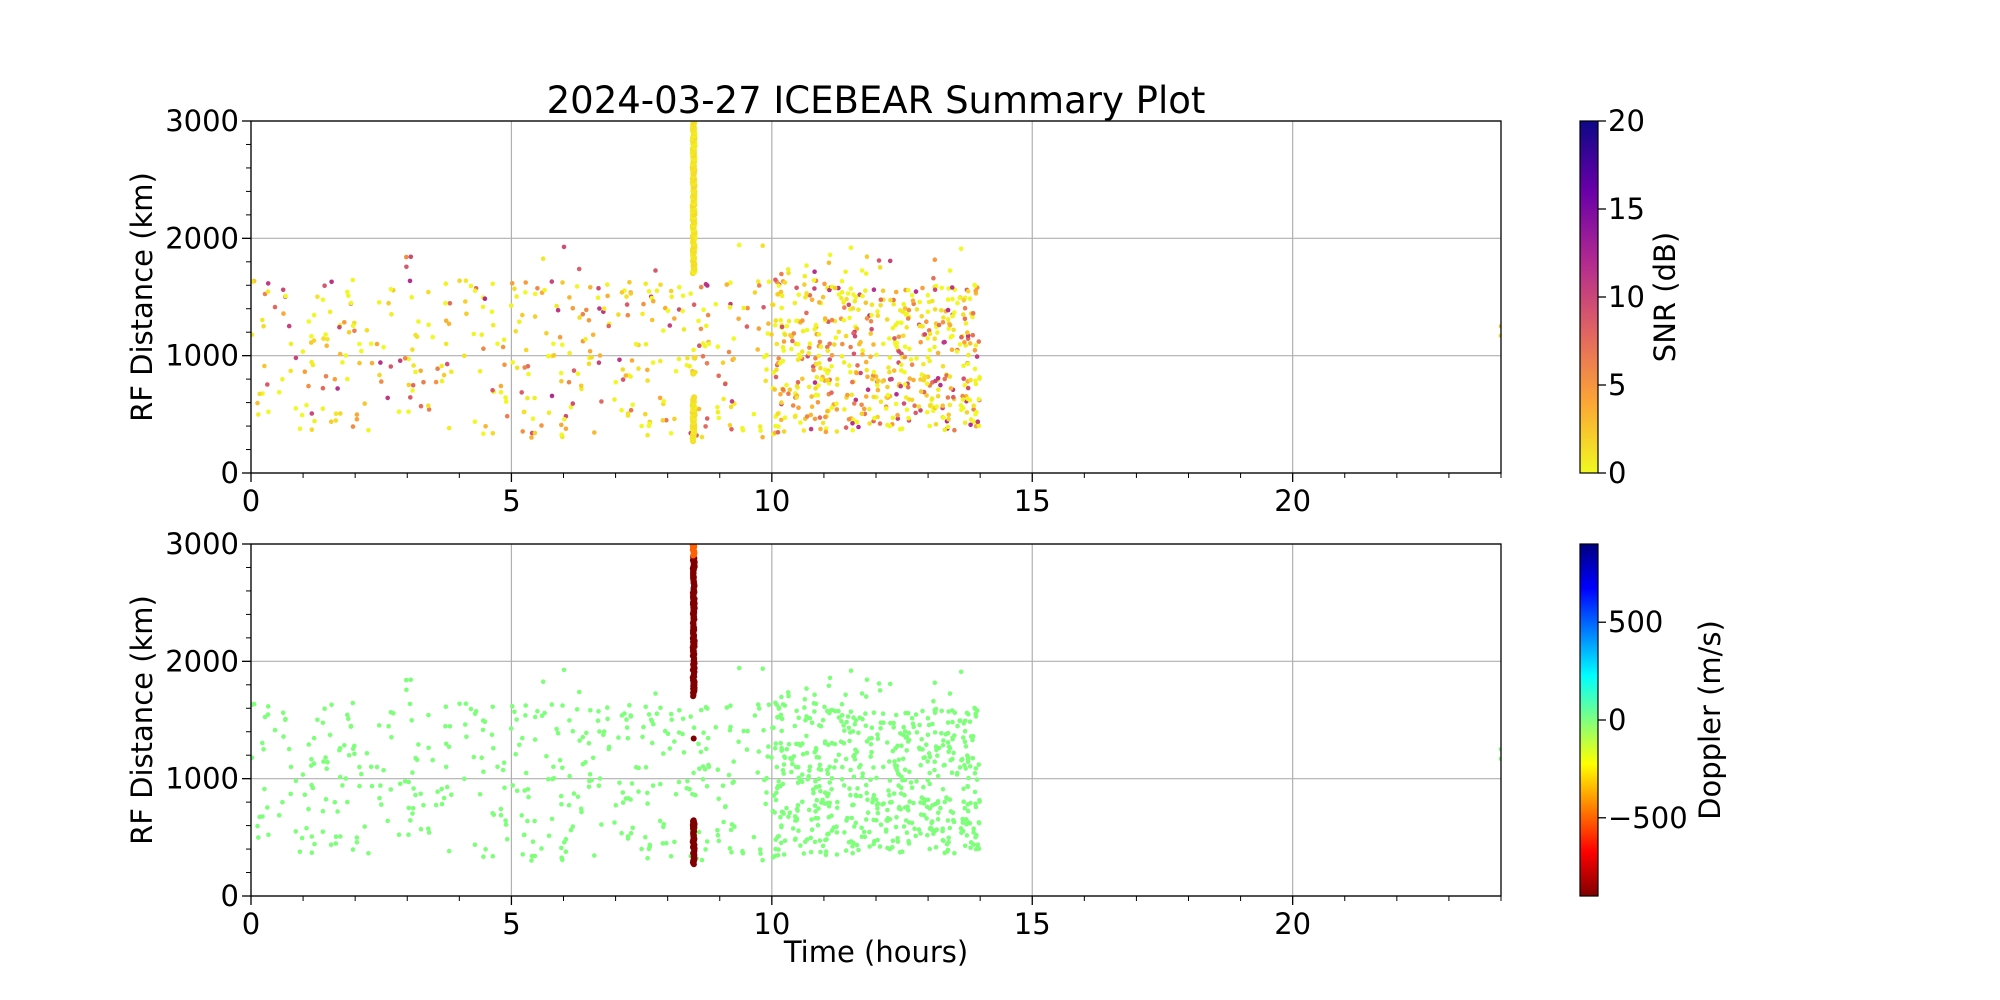 This screenshot has width=2000, height=1000. I want to click on x-tick-label: 5, so click(511, 501).